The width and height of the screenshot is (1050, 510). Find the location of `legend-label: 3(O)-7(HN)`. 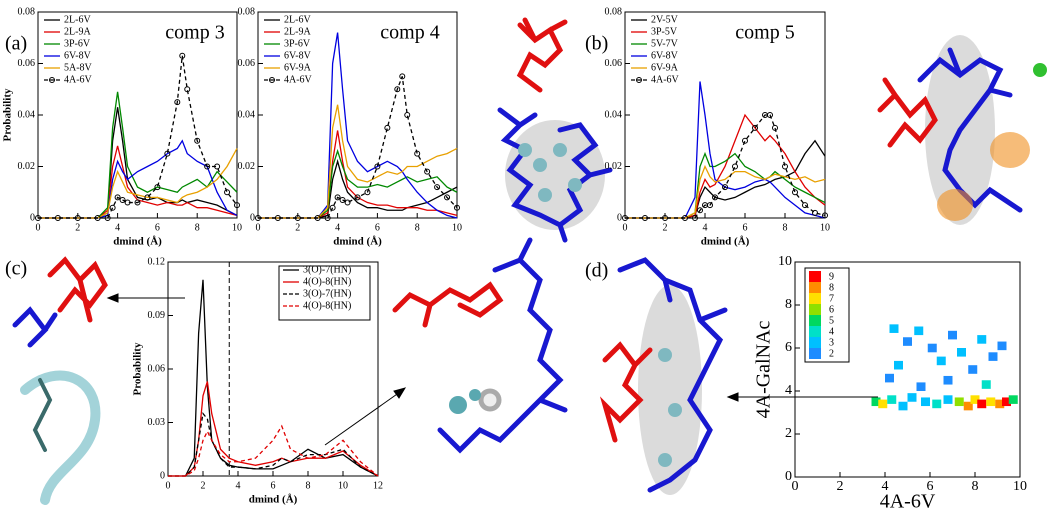

legend-label: 3(O)-7(HN) is located at coordinates (327, 293).